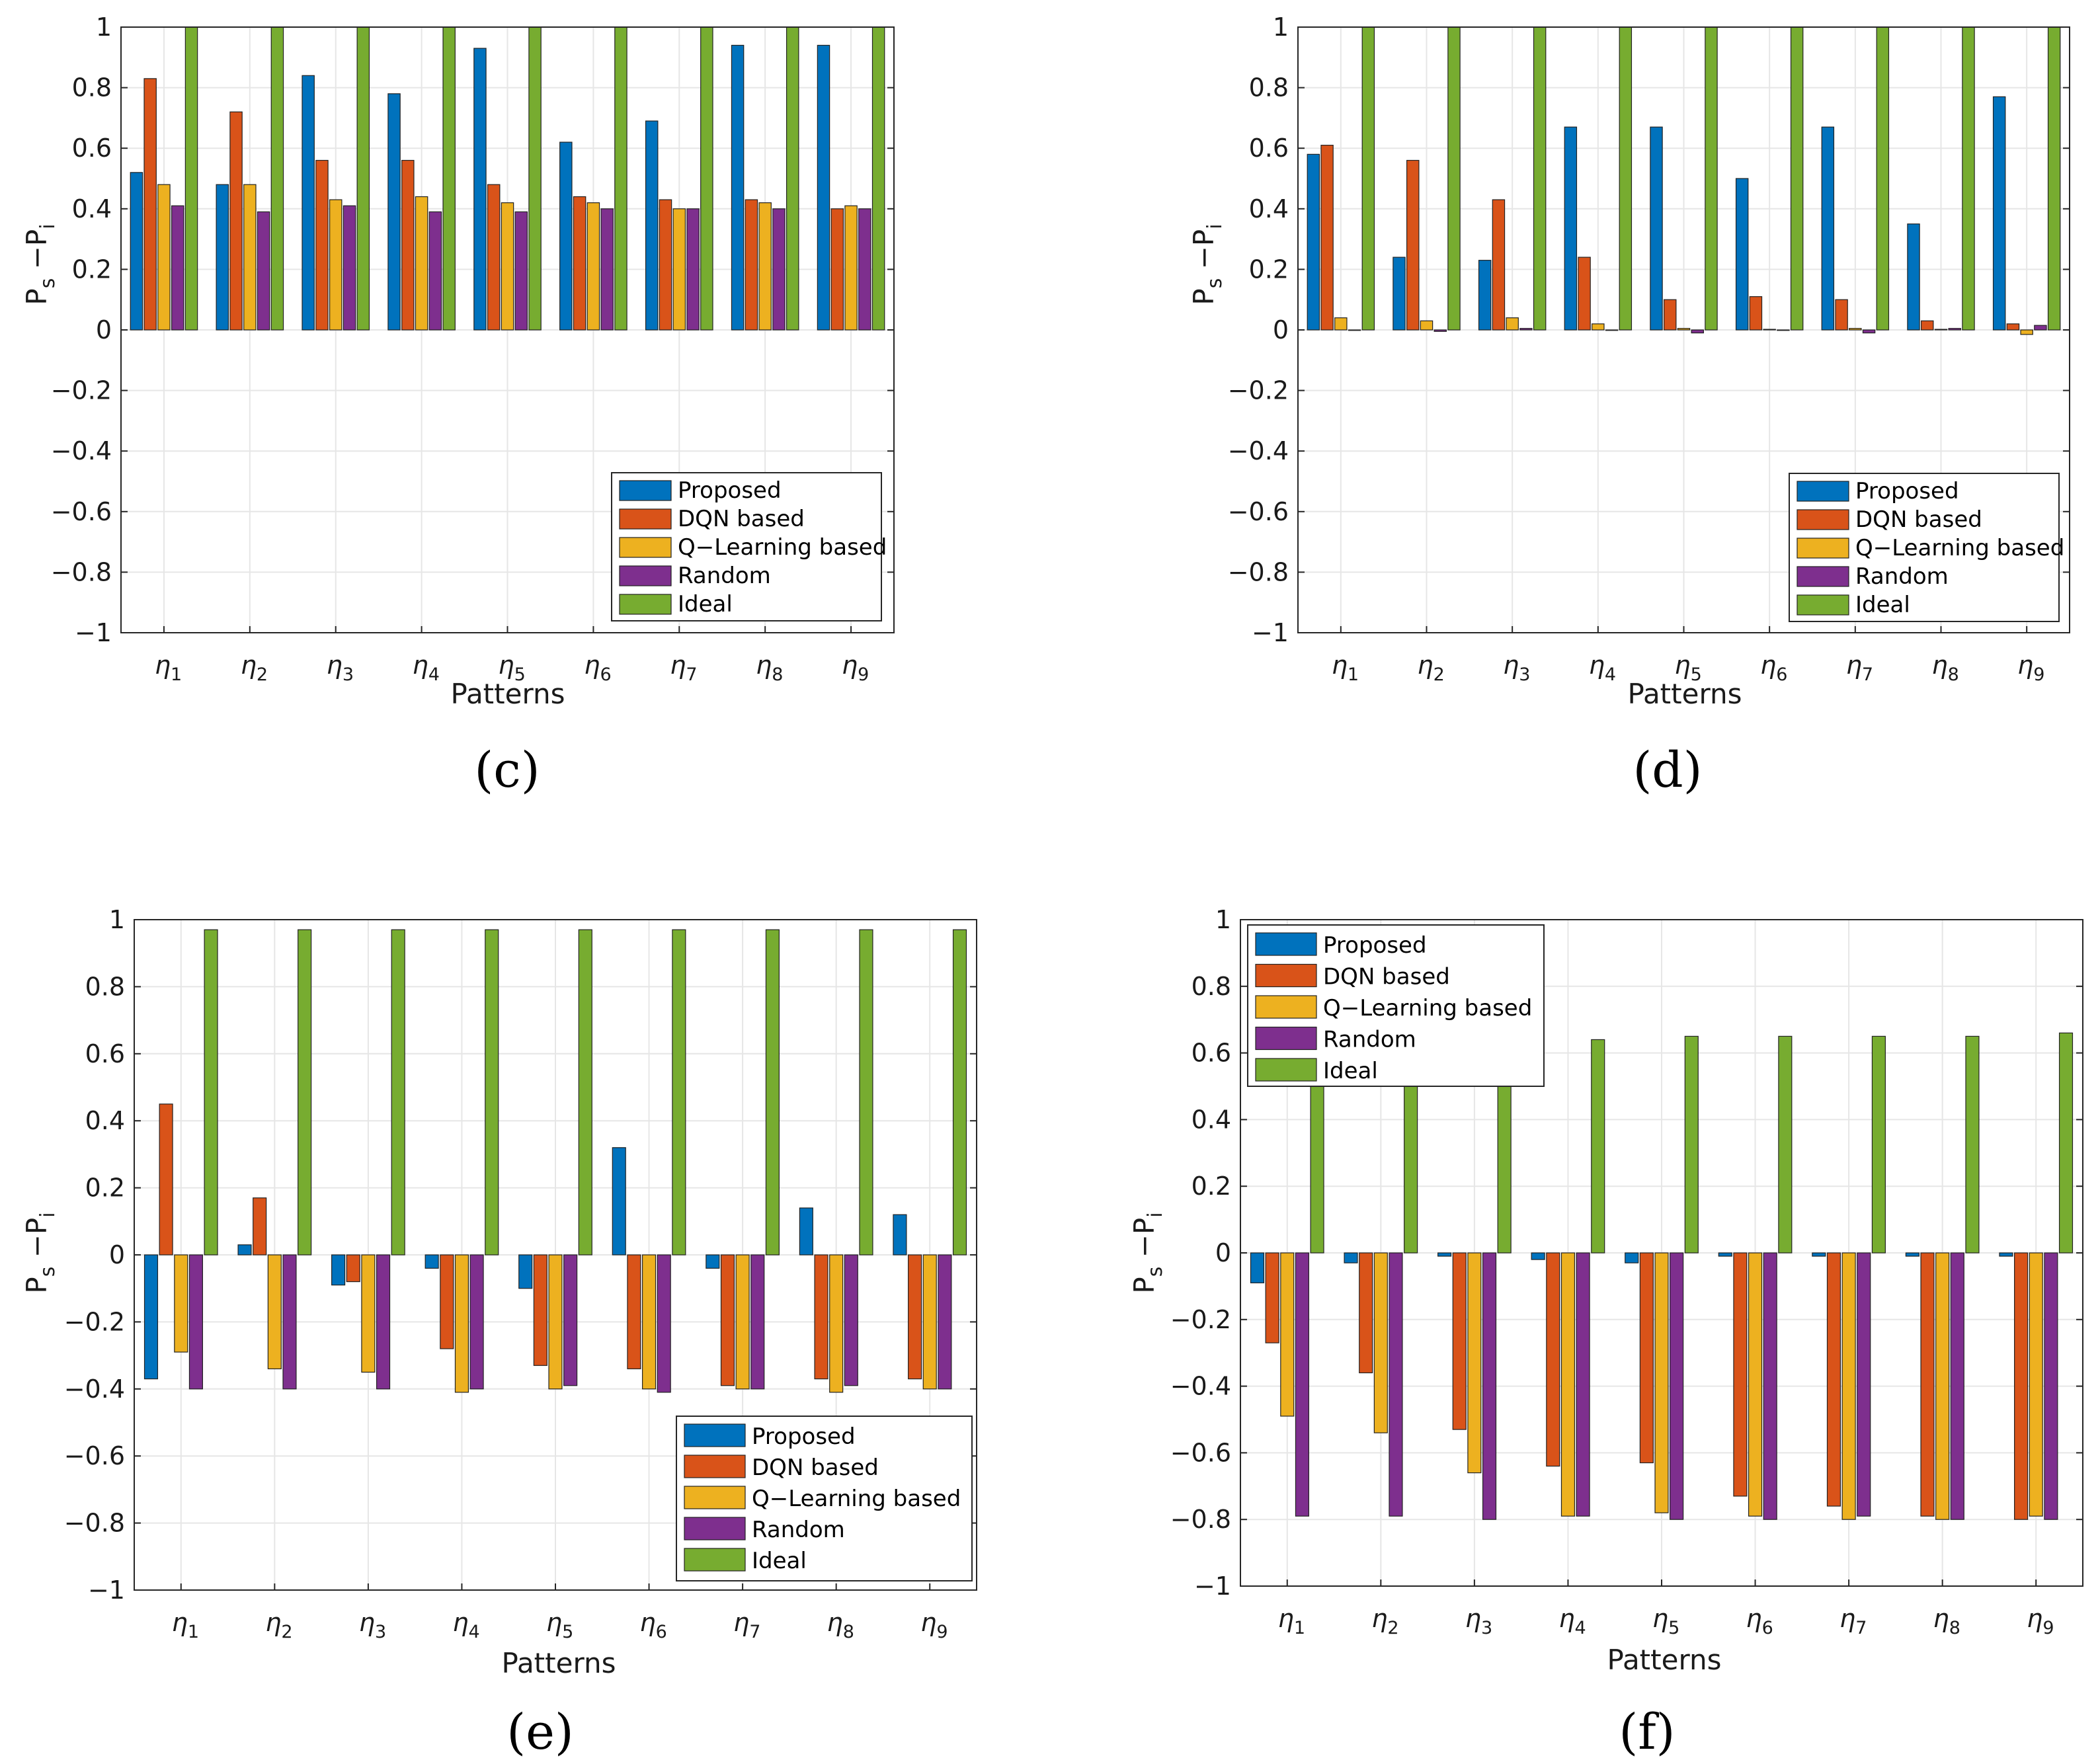 This screenshot has width=2100, height=1758. I want to click on bar-proposed-eta5, so click(480, 189).